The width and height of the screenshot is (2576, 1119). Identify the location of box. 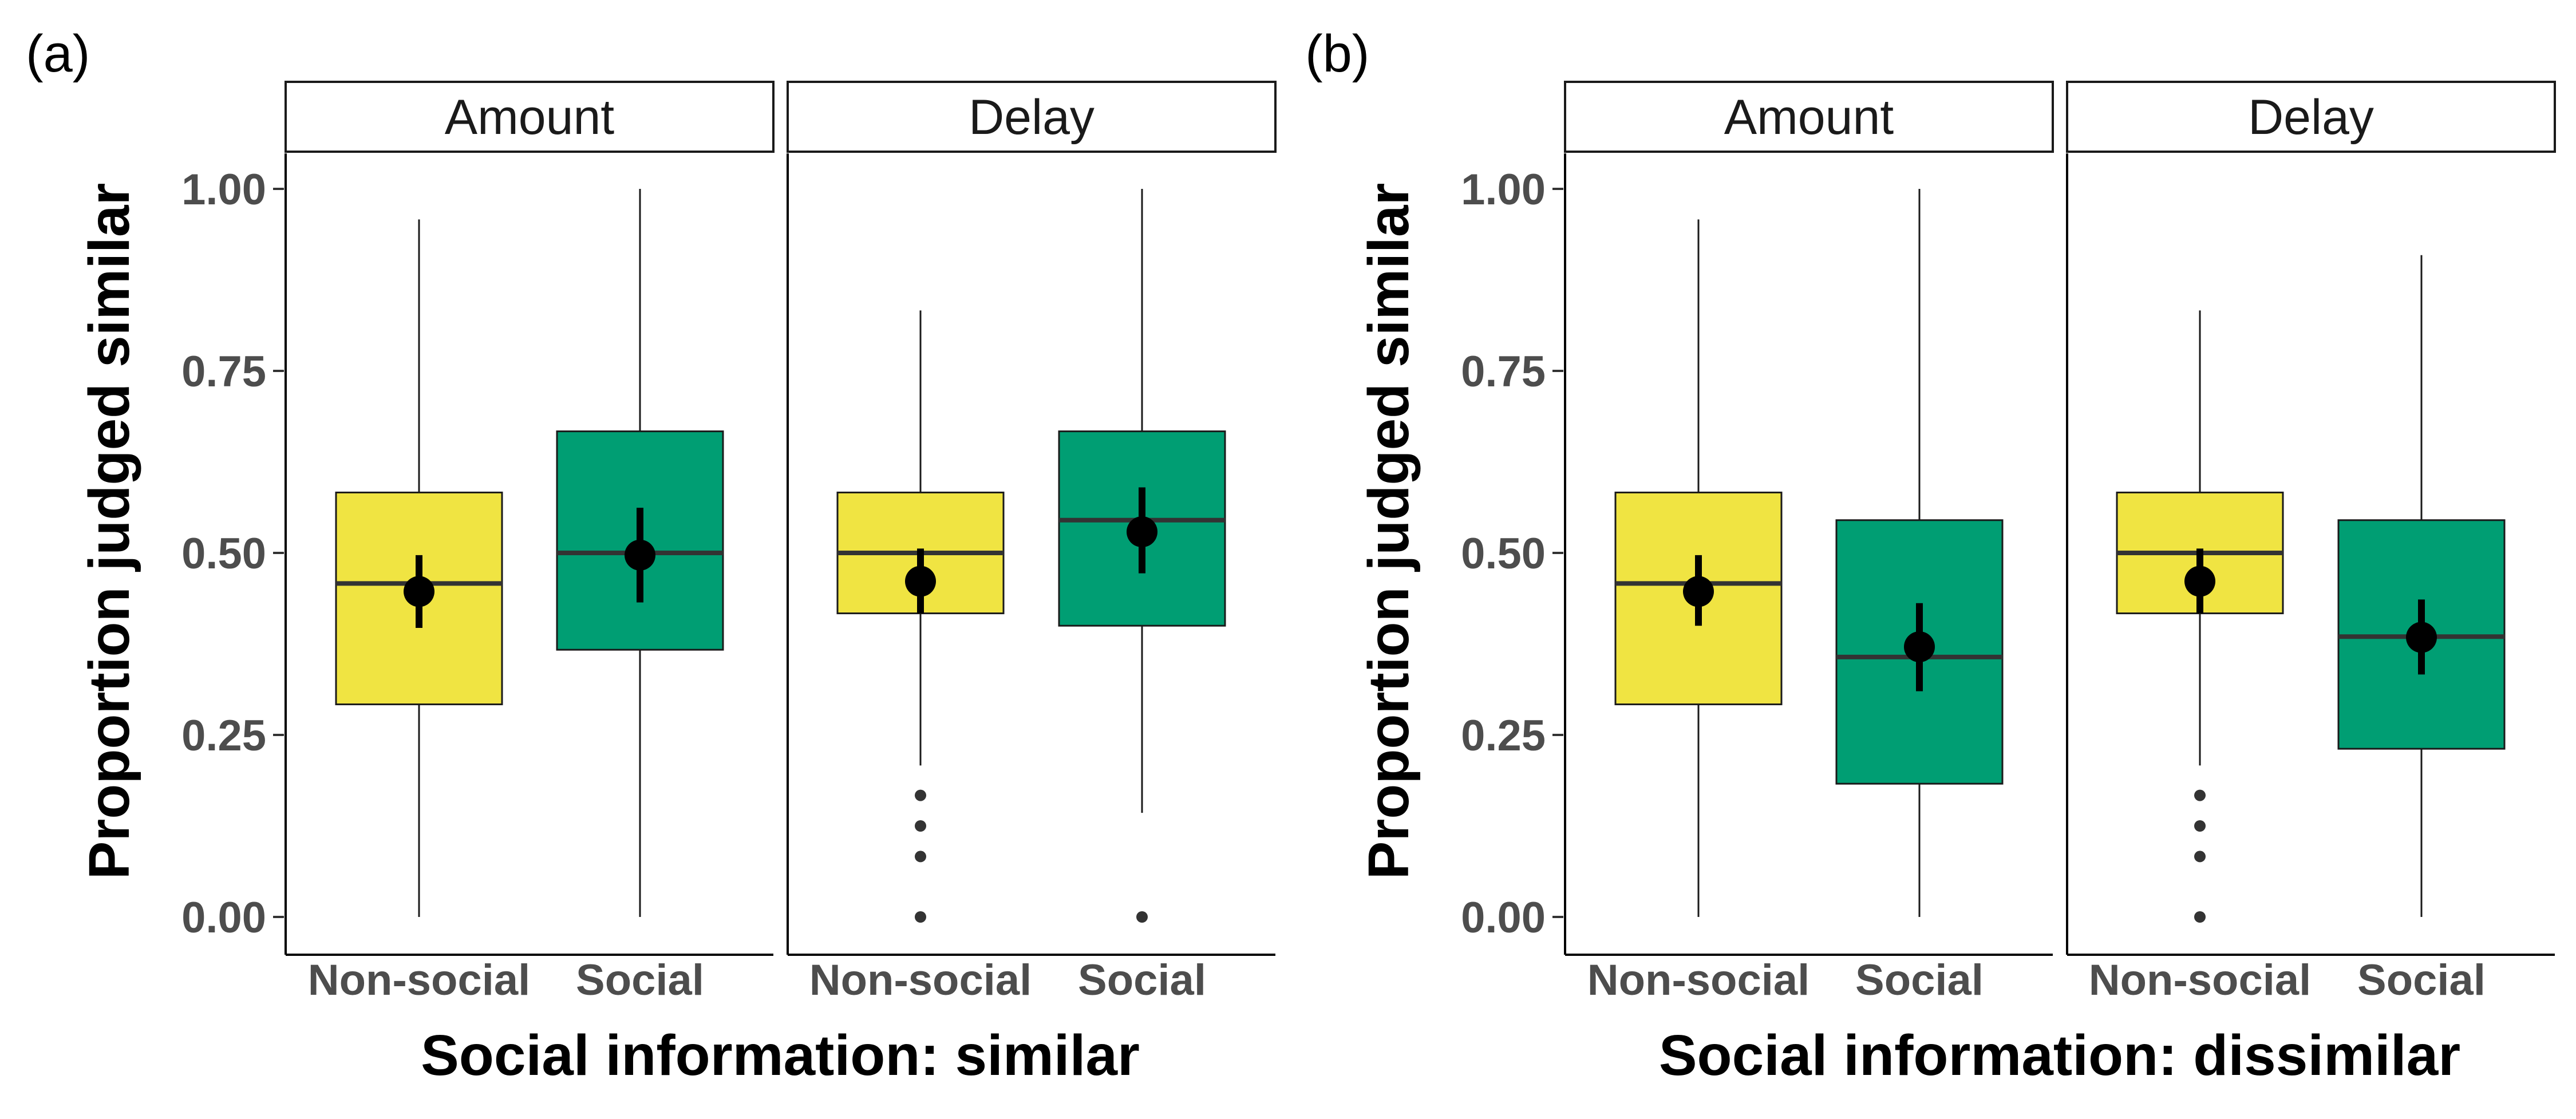
(1698, 598).